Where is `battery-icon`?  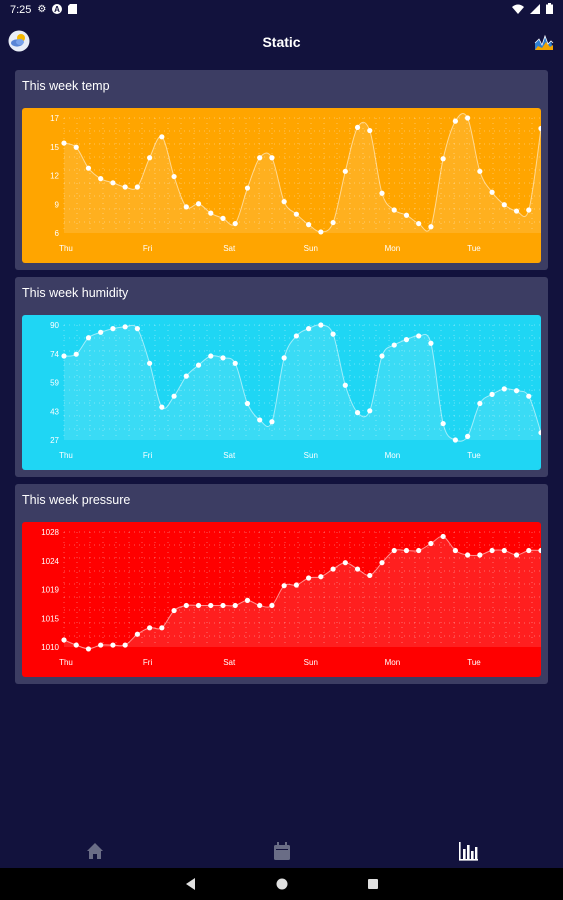
battery-icon is located at coordinates (549, 10).